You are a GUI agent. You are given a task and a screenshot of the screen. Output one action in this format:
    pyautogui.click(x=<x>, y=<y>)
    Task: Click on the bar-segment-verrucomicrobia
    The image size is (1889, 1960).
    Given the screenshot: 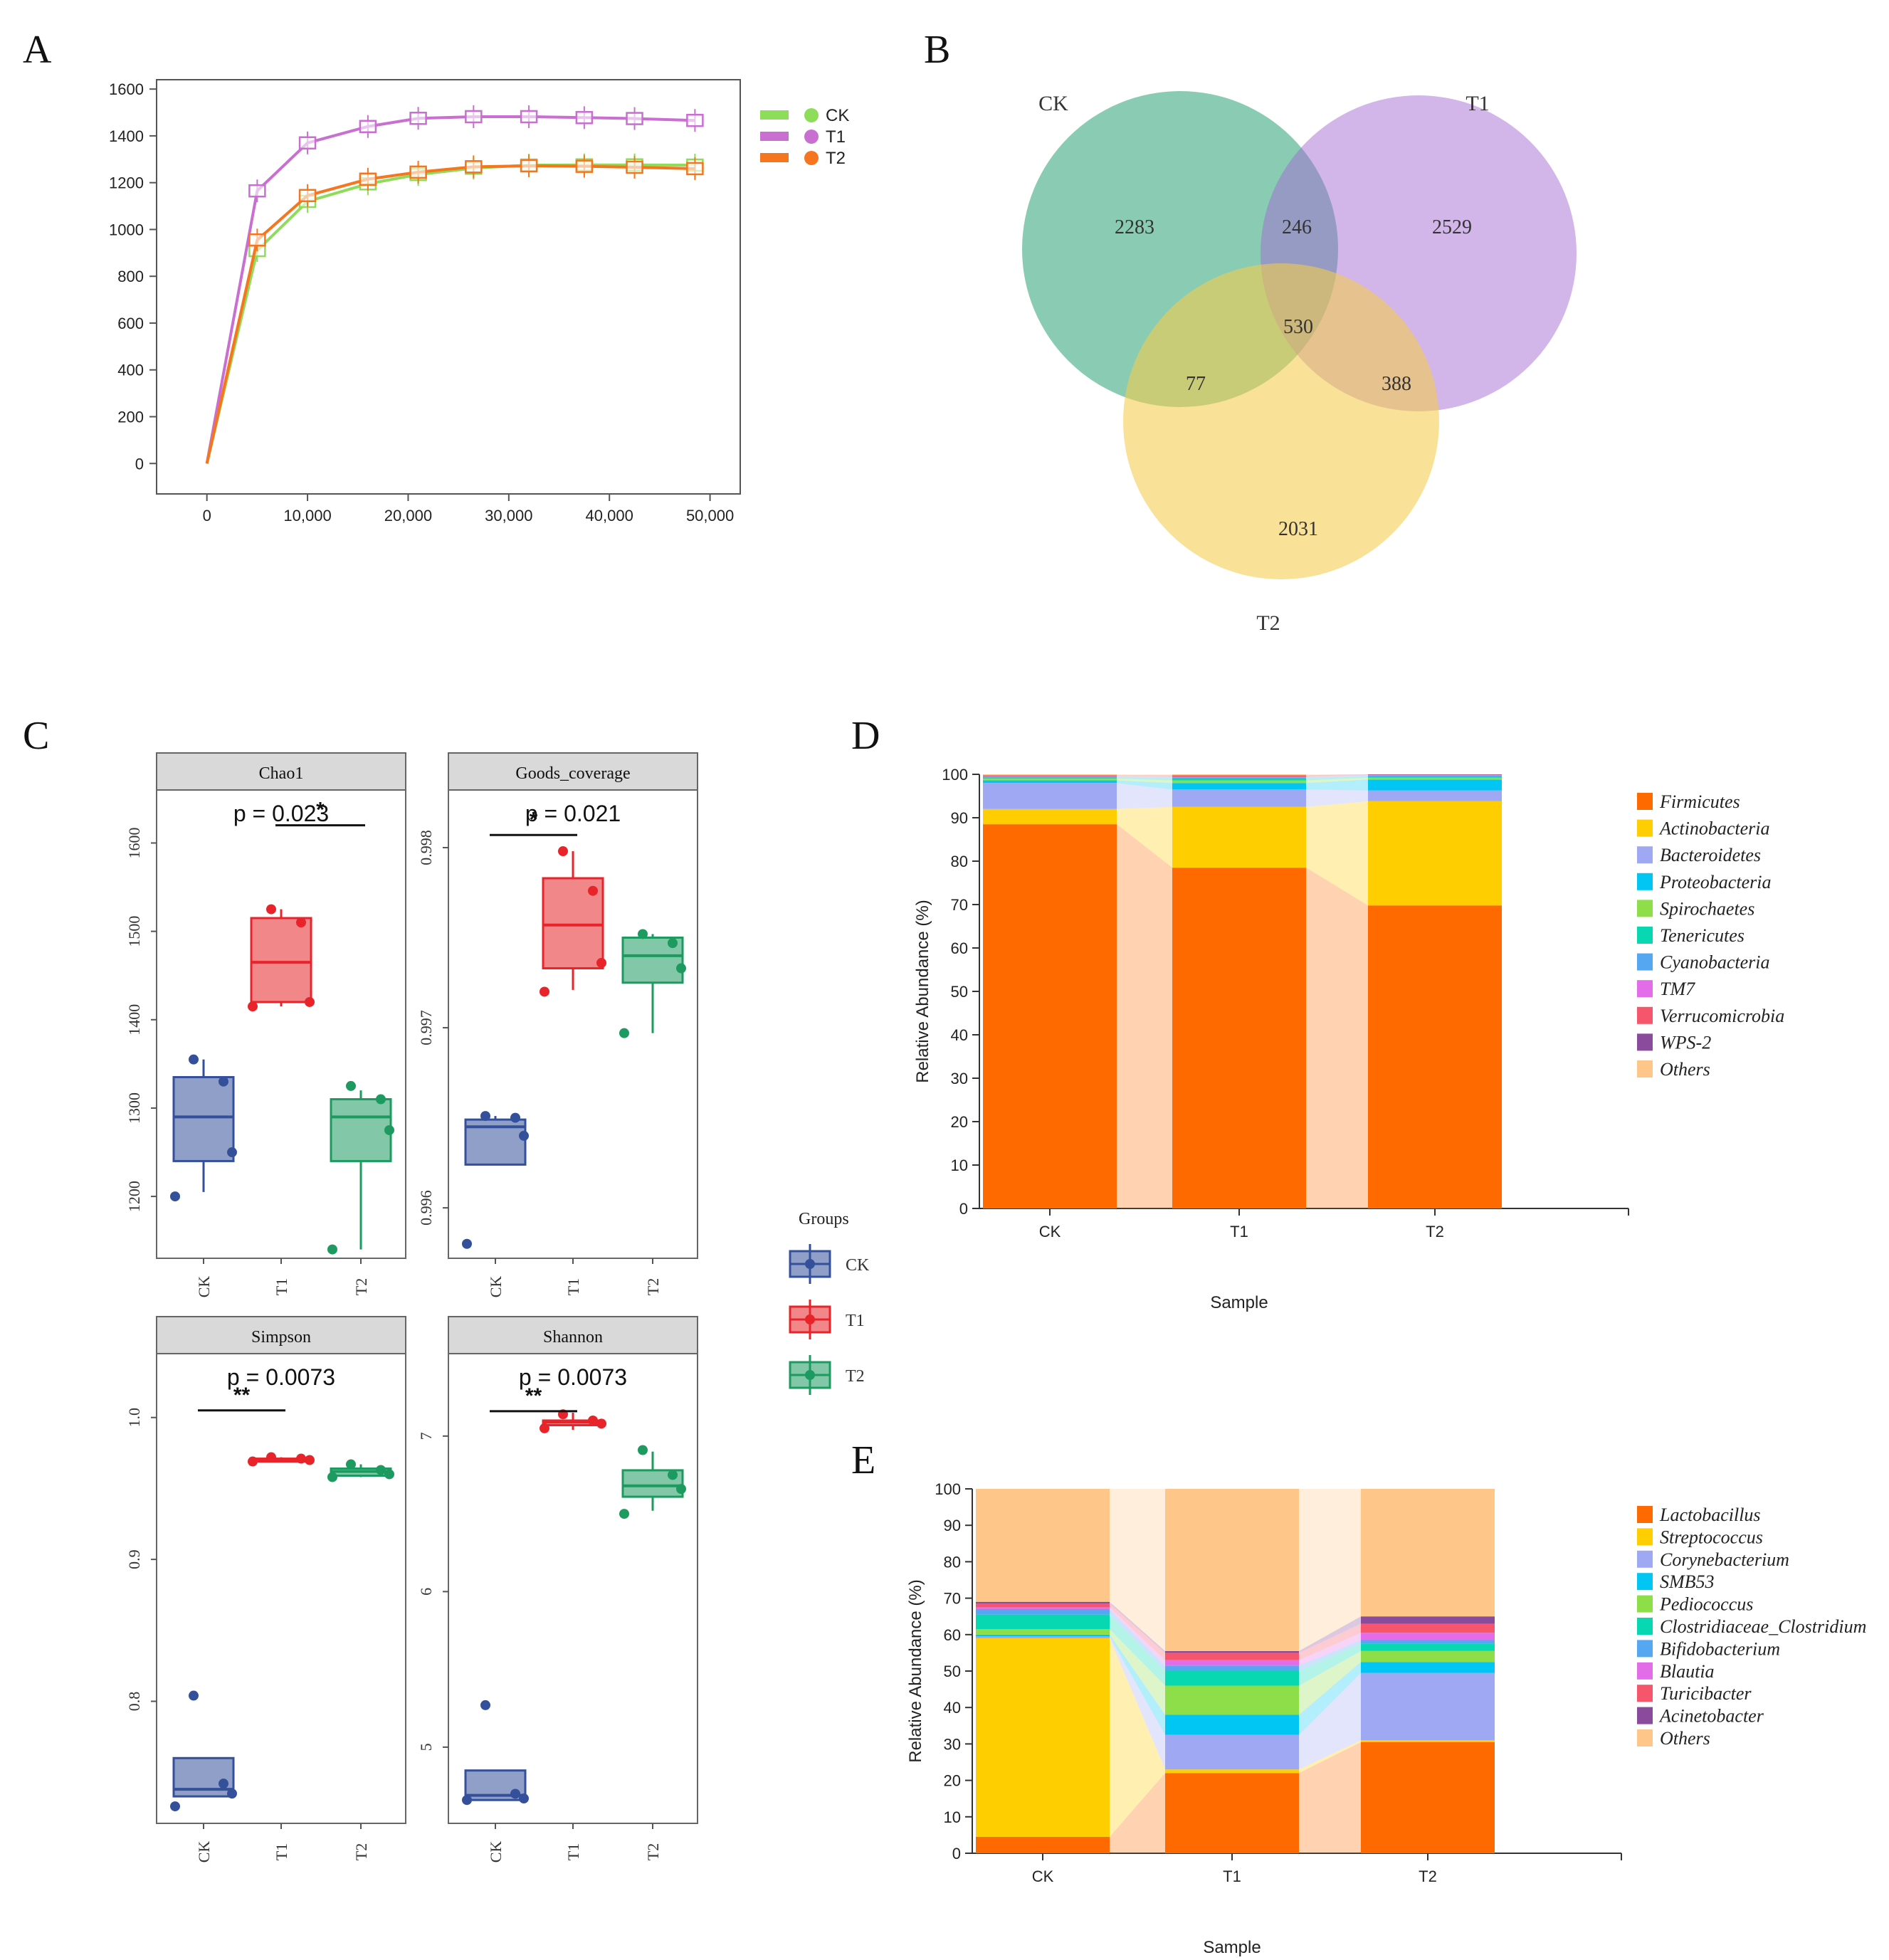 What is the action you would take?
    pyautogui.click(x=1435, y=775)
    